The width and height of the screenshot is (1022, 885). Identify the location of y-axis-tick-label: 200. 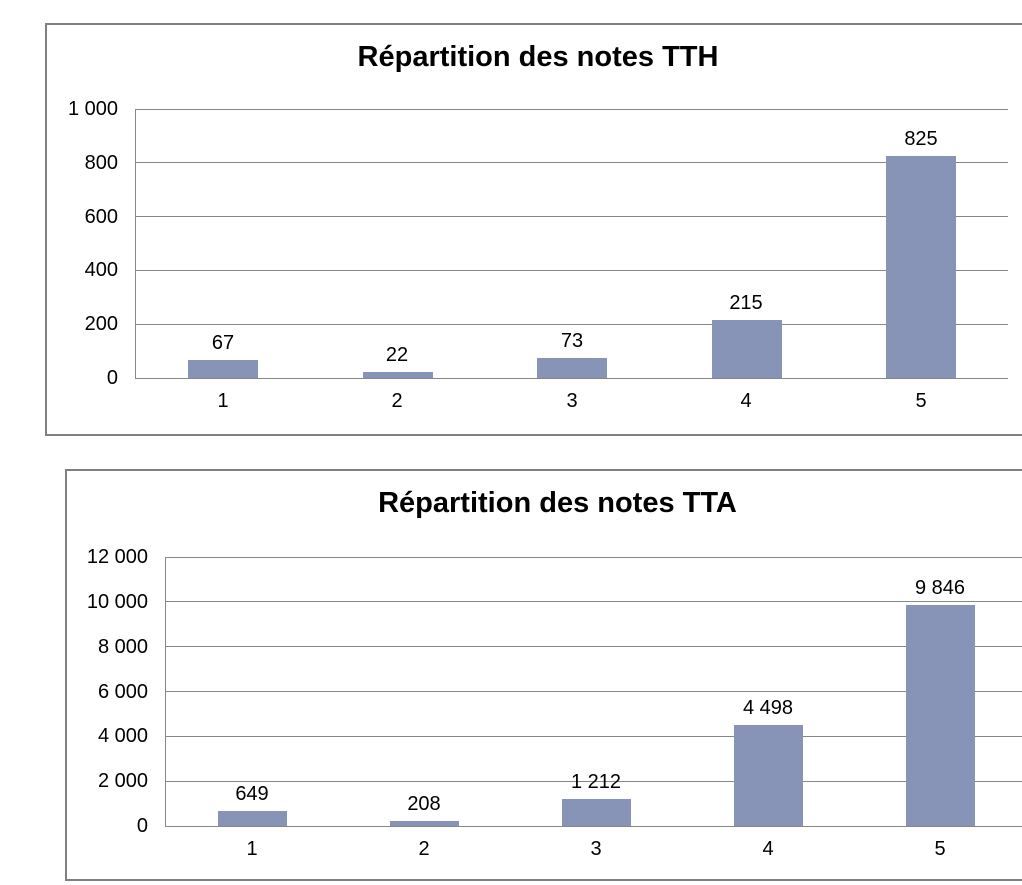
(101, 324).